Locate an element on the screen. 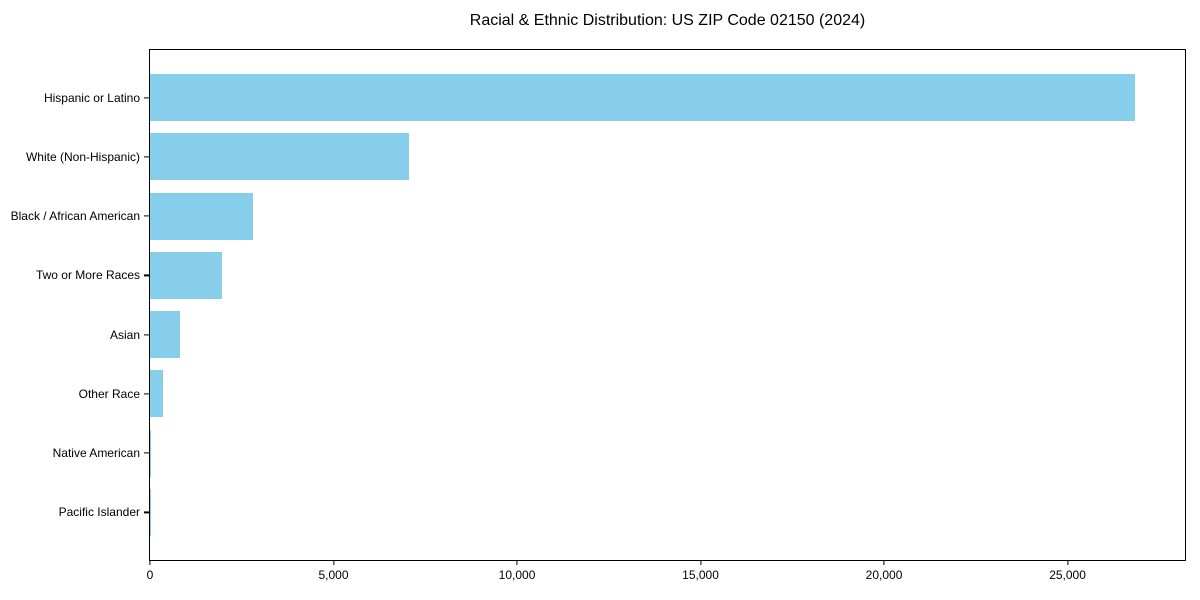 The width and height of the screenshot is (1200, 600). bar-row: White (Non-Hispanic) is located at coordinates (605, 156).